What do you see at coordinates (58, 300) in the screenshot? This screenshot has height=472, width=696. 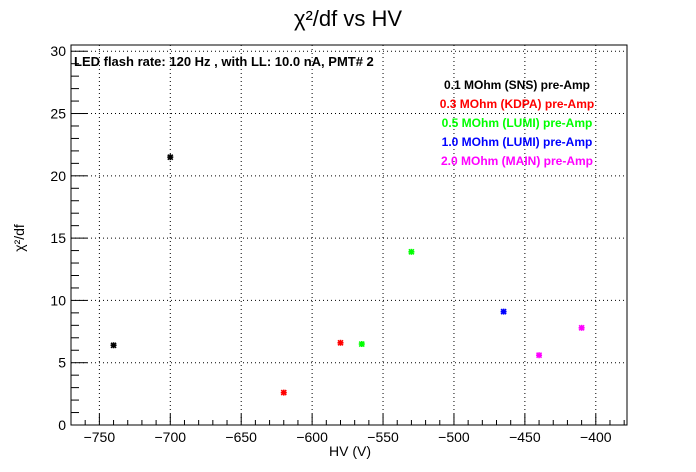 I see `y-tick-label: 10` at bounding box center [58, 300].